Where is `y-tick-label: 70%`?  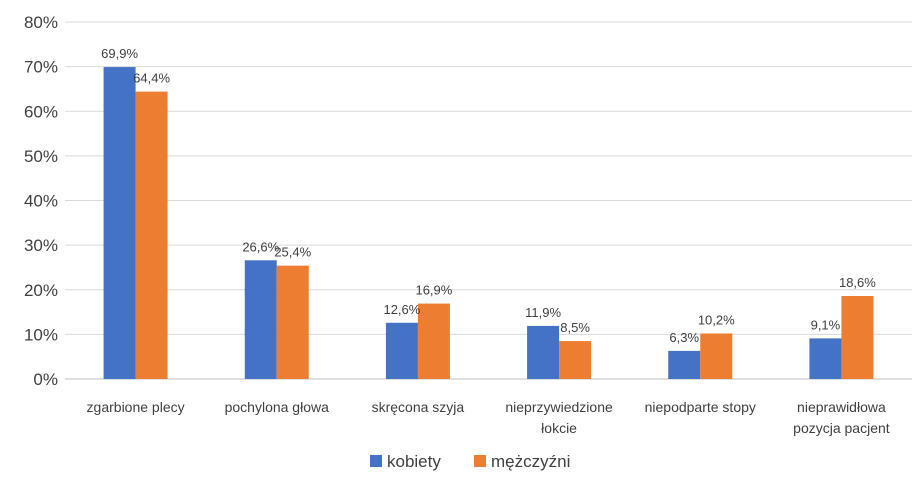 y-tick-label: 70% is located at coordinates (41, 67).